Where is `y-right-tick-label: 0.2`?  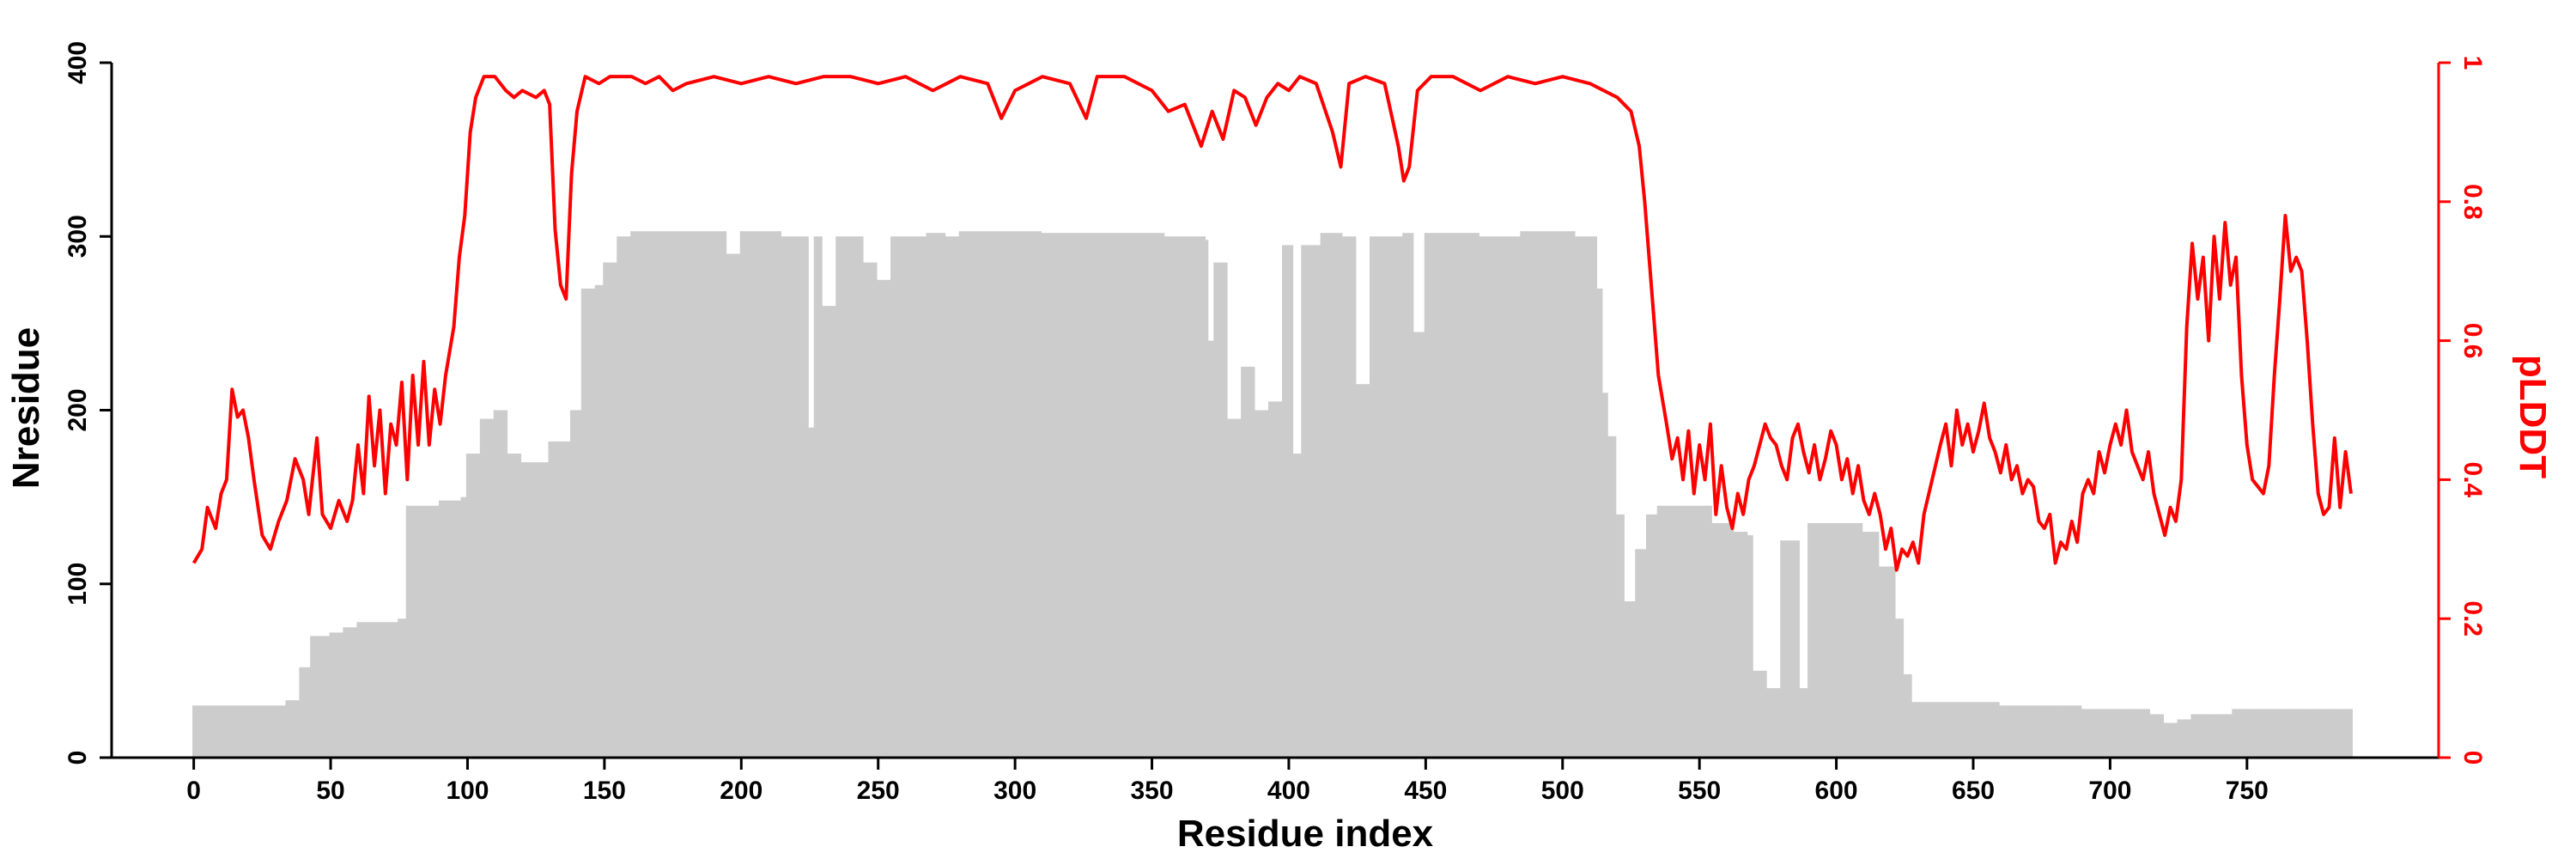
y-right-tick-label: 0.2 is located at coordinates (2472, 618).